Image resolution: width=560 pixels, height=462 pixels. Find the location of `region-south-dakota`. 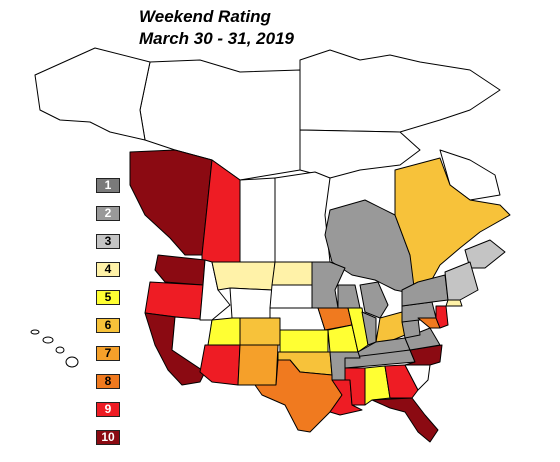

region-south-dakota is located at coordinates (291, 296).